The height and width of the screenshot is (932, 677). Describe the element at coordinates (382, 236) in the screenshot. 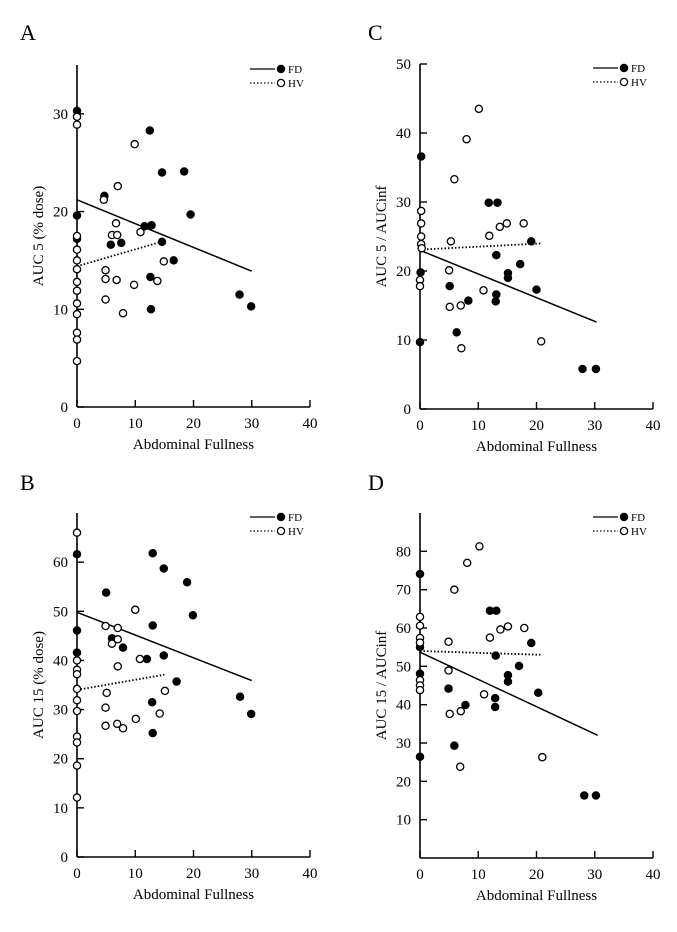

I see `y-axis-label: AUC 5 / AUCinf` at that location.